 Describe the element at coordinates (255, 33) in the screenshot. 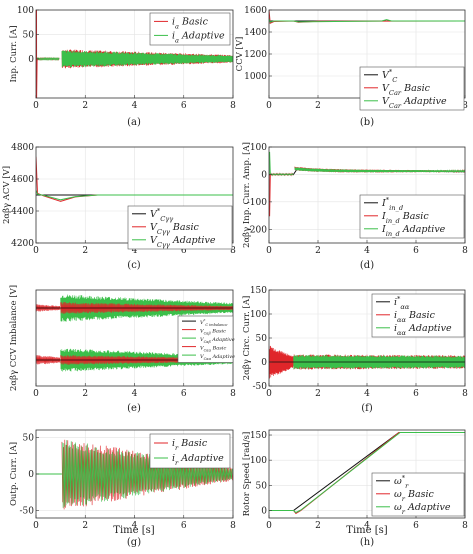

I see `y-tick-label: 1400` at that location.